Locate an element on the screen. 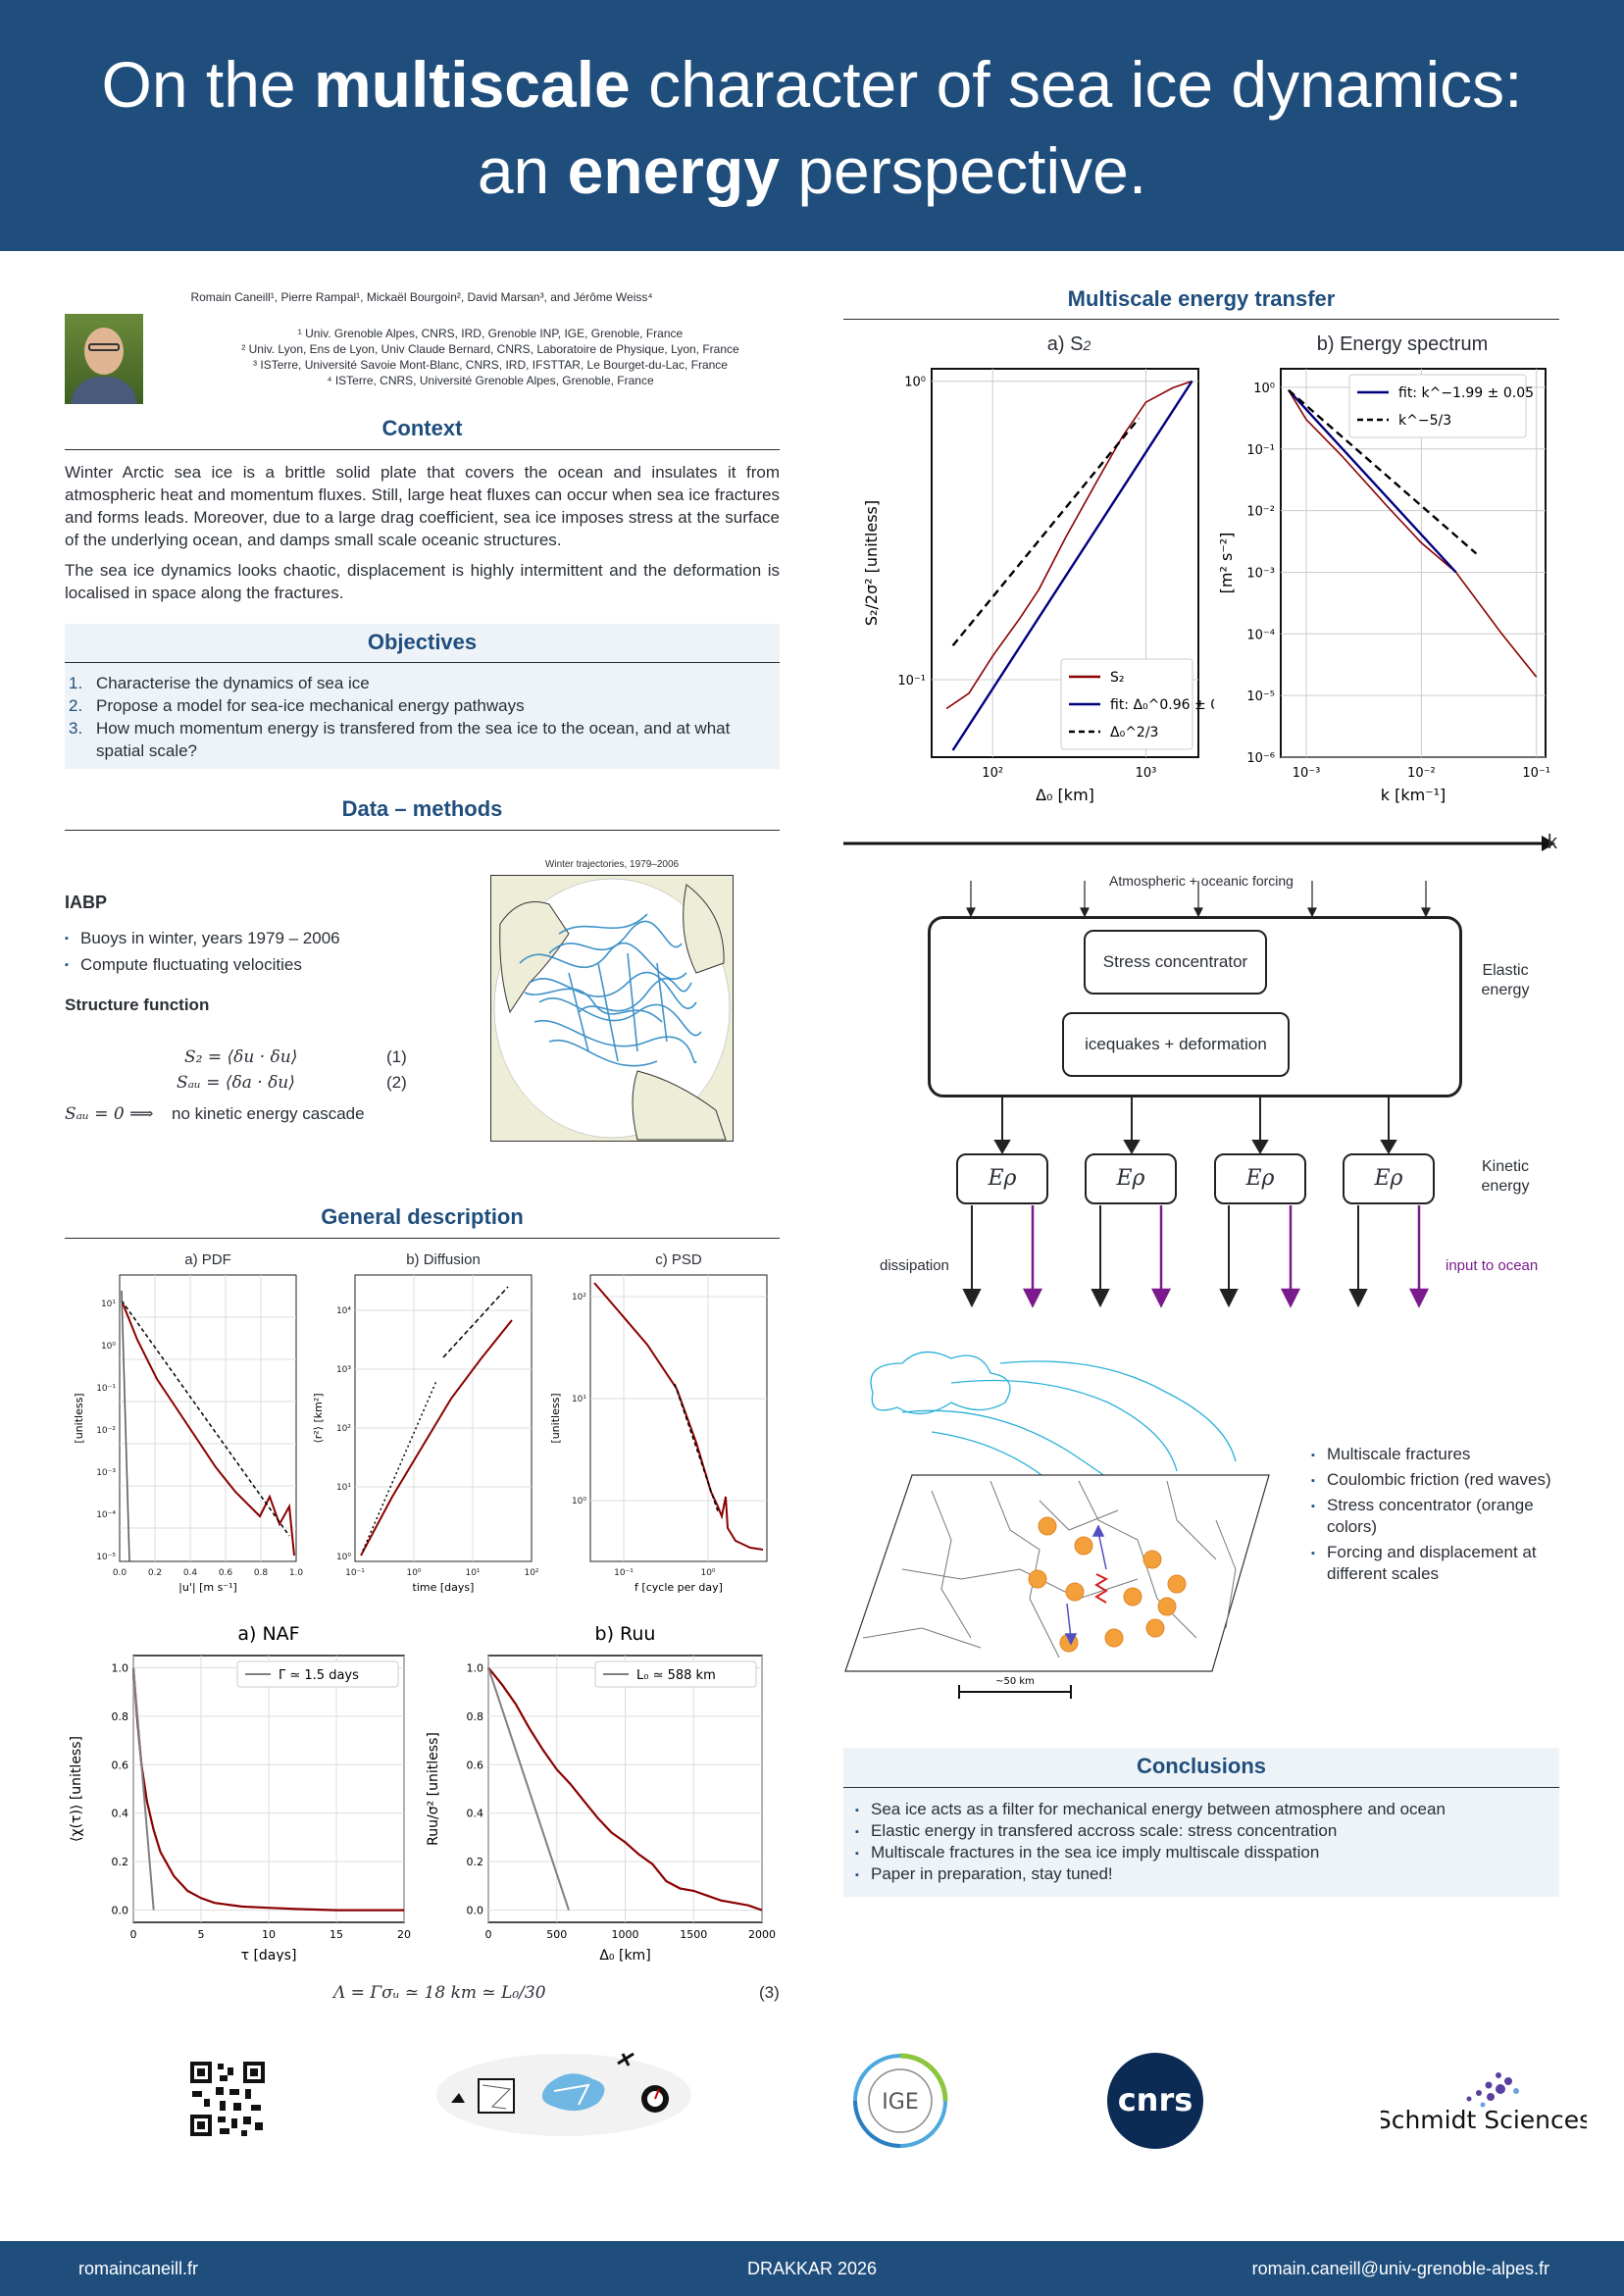 This screenshot has width=1624, height=2296. list-item: 1. Characterise the dynamics of sea ice is located at coordinates (219, 683).